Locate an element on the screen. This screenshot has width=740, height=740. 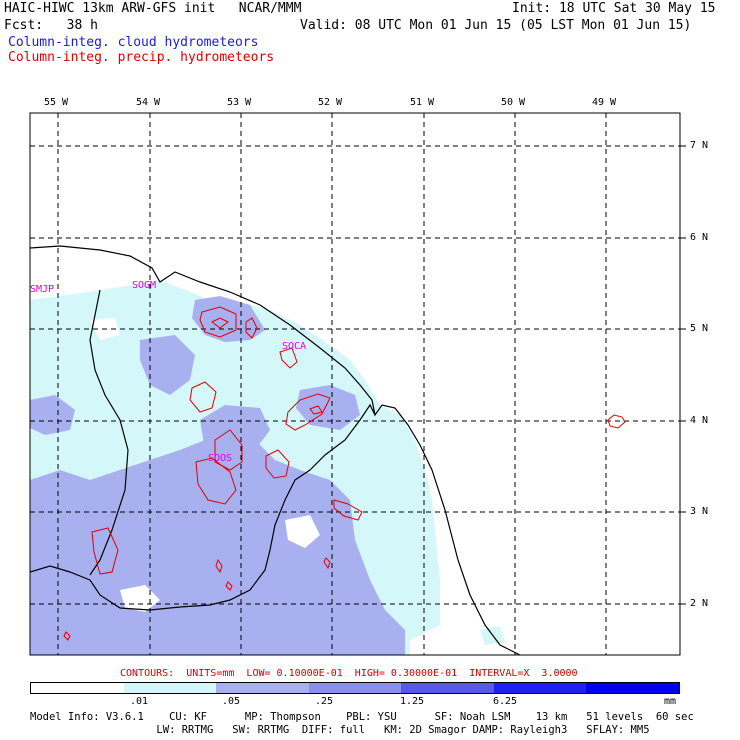
colorbar-label: .25 is located at coordinates (324, 701).